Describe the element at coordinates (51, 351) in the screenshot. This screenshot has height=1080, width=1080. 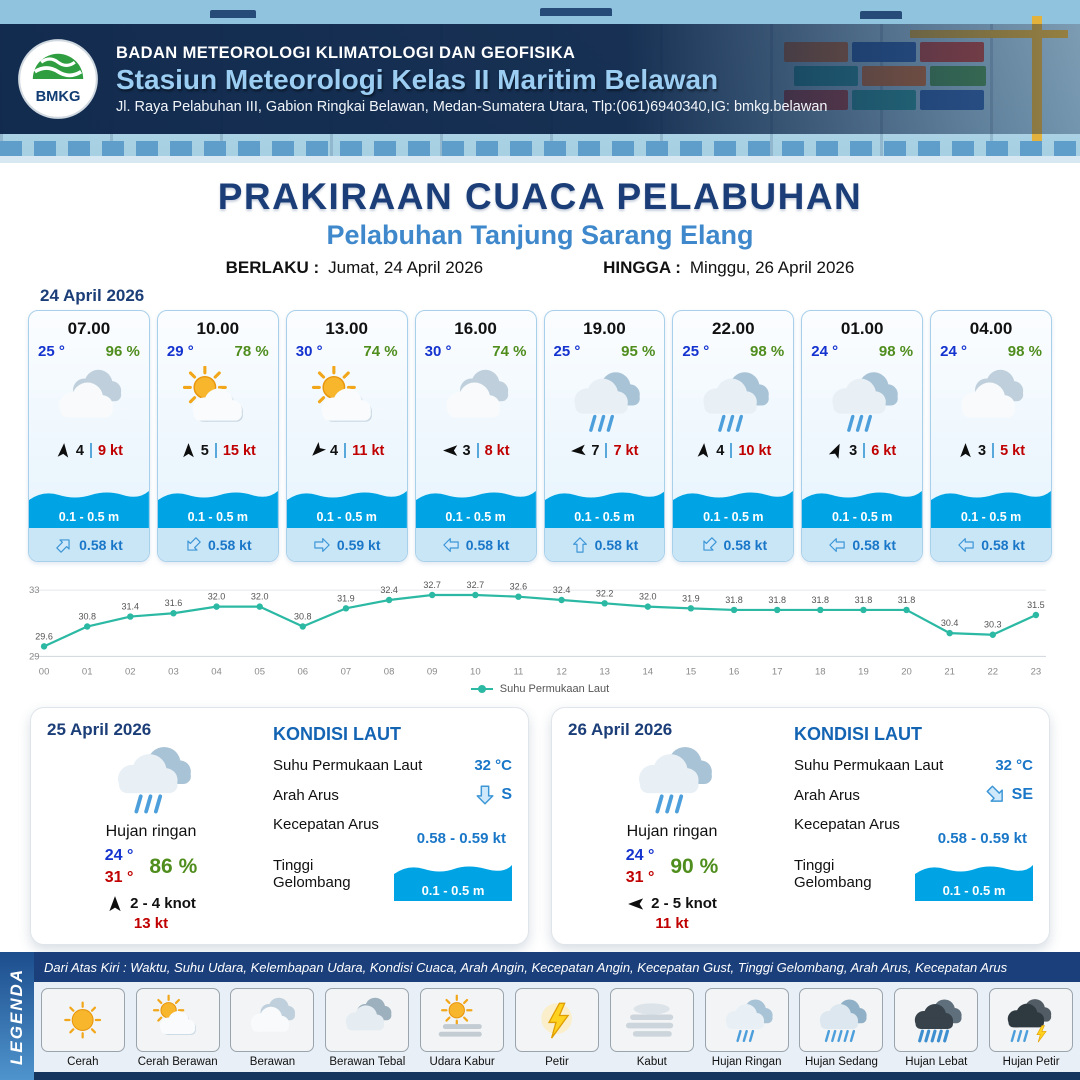
I see `air-temperature: 25 °` at that location.